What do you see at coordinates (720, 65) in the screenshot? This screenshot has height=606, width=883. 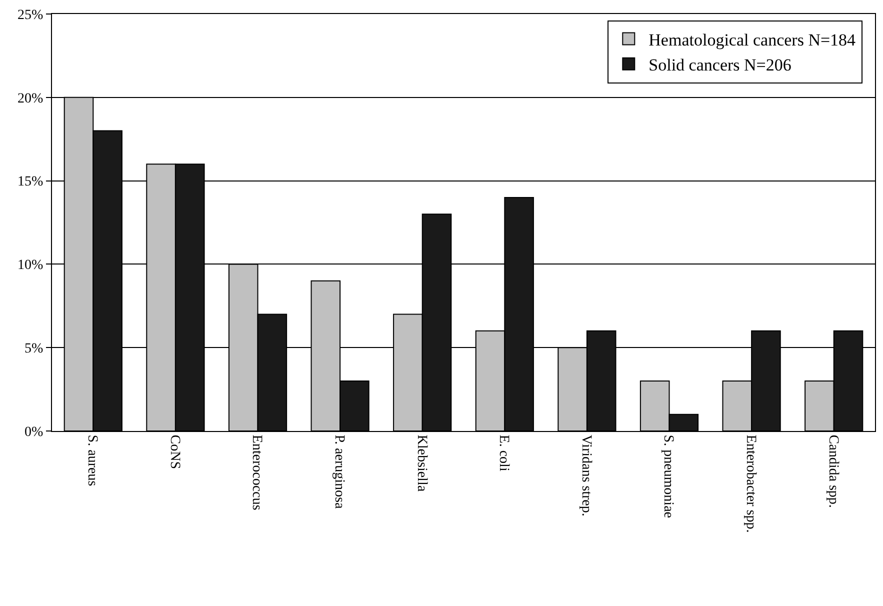 I see `legend-label: Solid cancers N=206` at bounding box center [720, 65].